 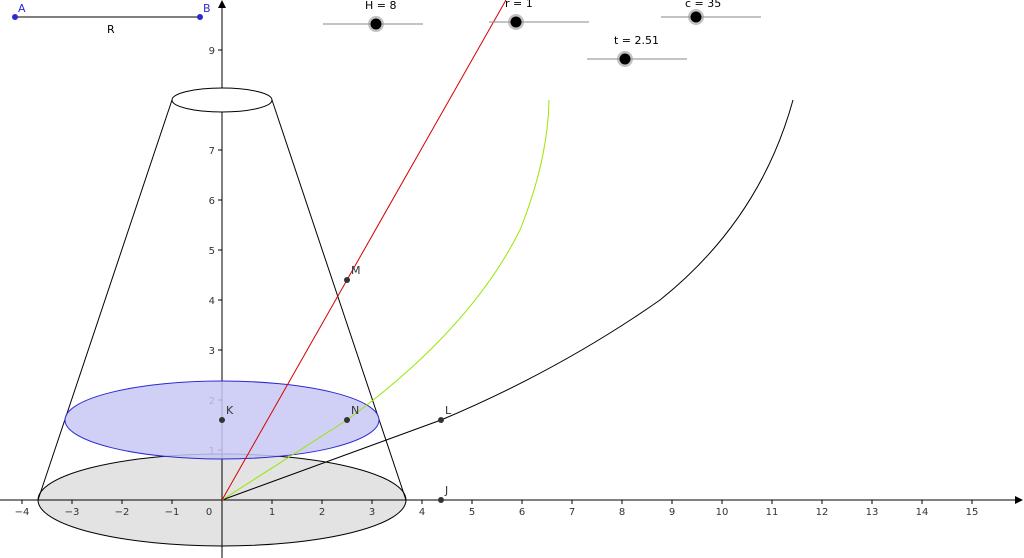 What do you see at coordinates (380, 6) in the screenshot?
I see `slider-h-label: H = 8` at bounding box center [380, 6].